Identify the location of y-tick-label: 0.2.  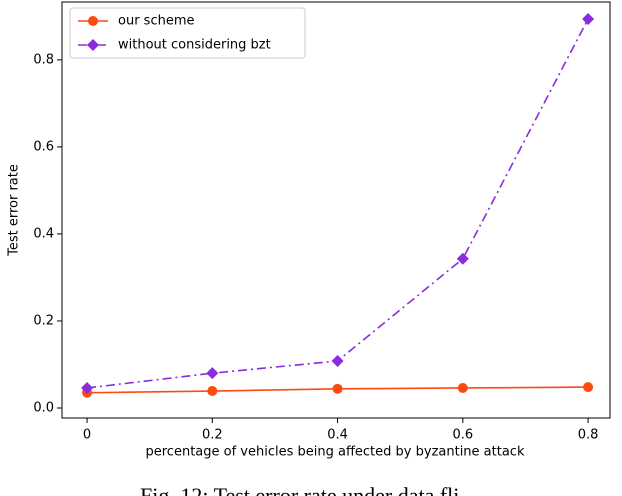
(43, 320).